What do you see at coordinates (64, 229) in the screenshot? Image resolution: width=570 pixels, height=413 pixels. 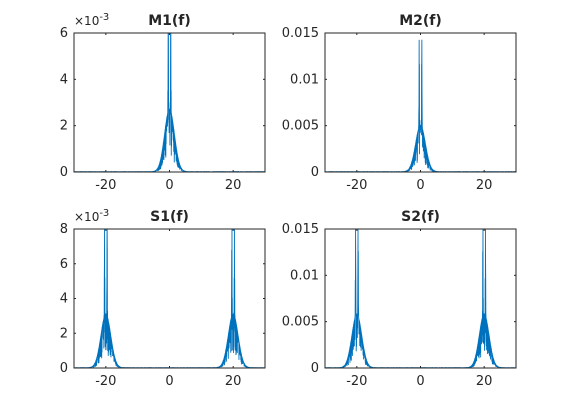 I see `y-tick-label: 8` at bounding box center [64, 229].